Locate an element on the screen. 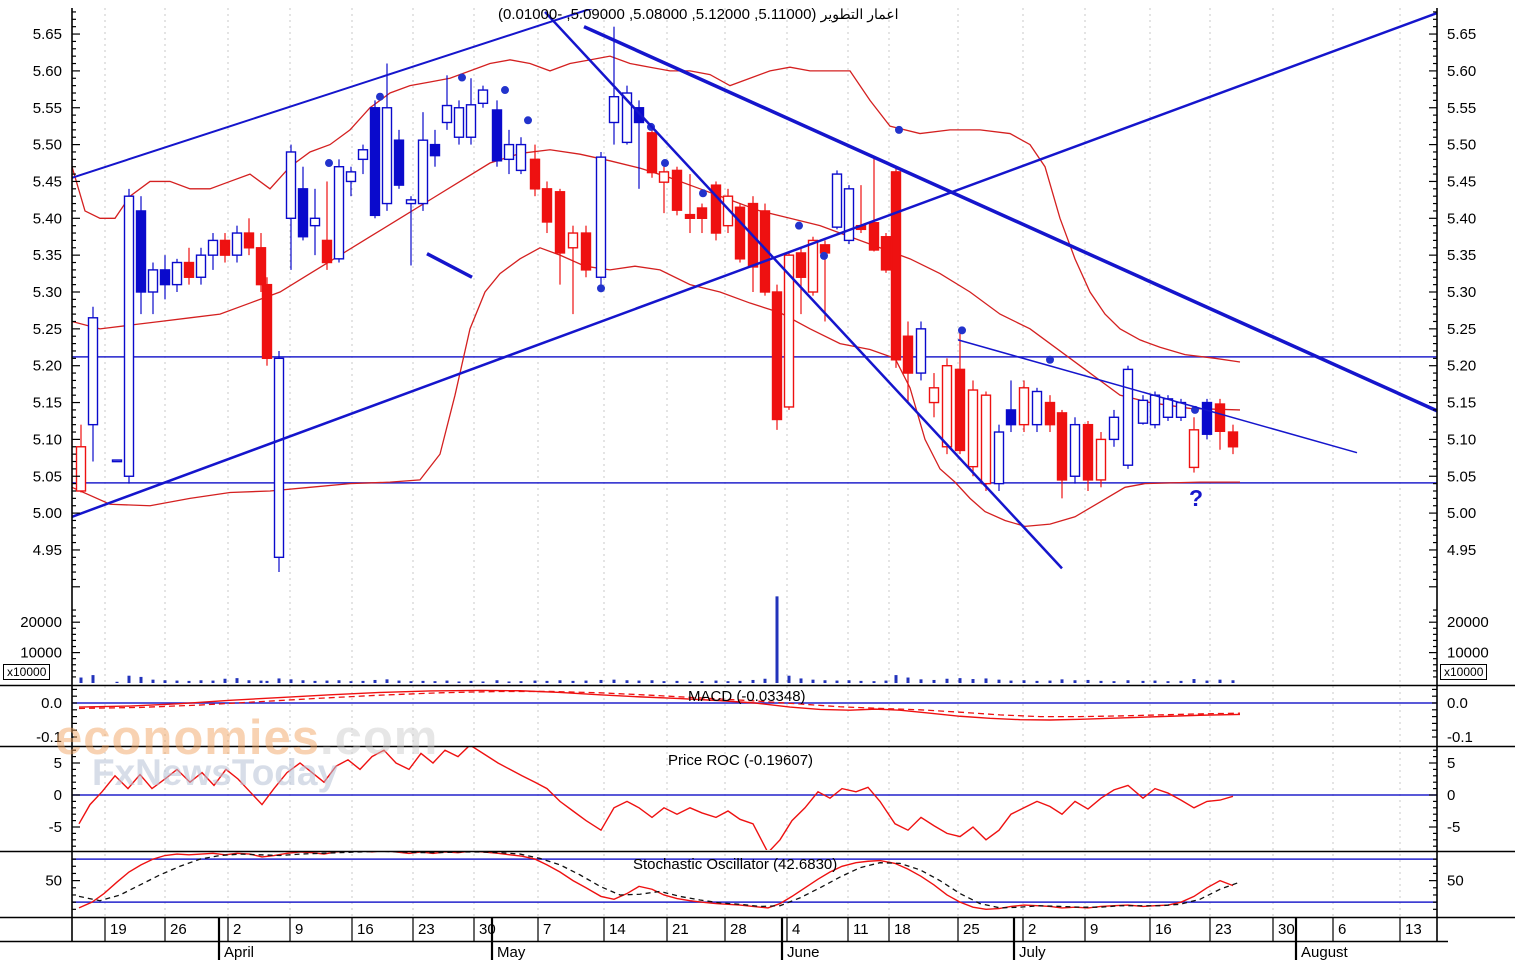  macd-panel is located at coordinates (754, 705).